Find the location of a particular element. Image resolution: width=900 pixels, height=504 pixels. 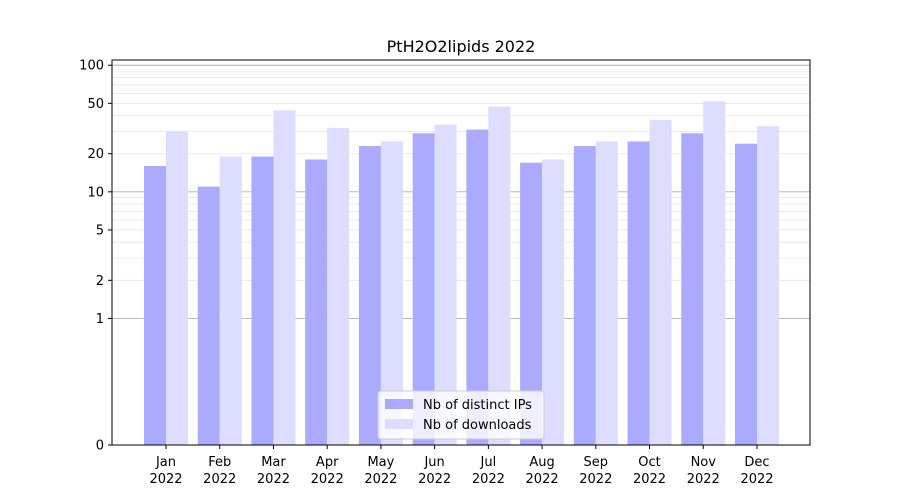

bar-distinct-ips-sep is located at coordinates (584, 295).